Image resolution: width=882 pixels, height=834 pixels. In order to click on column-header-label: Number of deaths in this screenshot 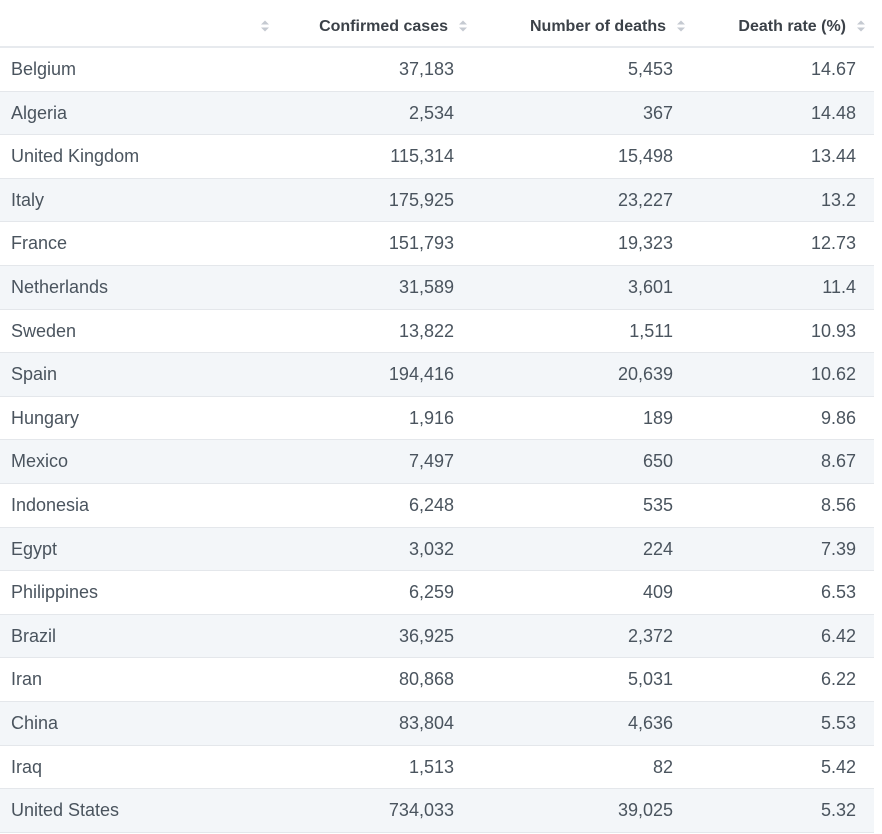, I will do `click(597, 26)`.